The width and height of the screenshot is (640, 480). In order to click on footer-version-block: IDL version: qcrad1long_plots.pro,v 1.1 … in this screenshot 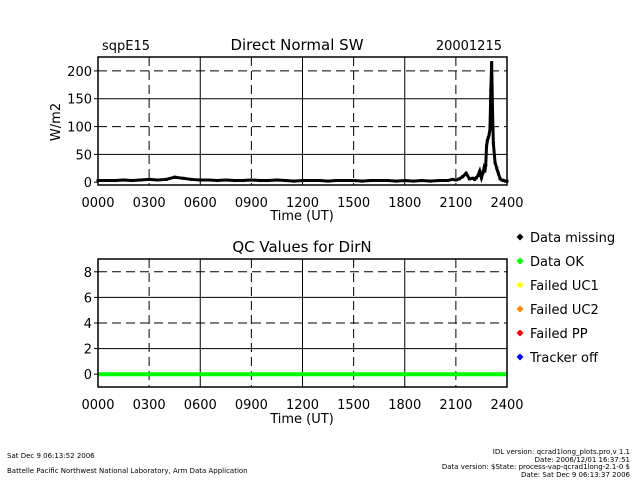, I will do `click(535, 463)`.